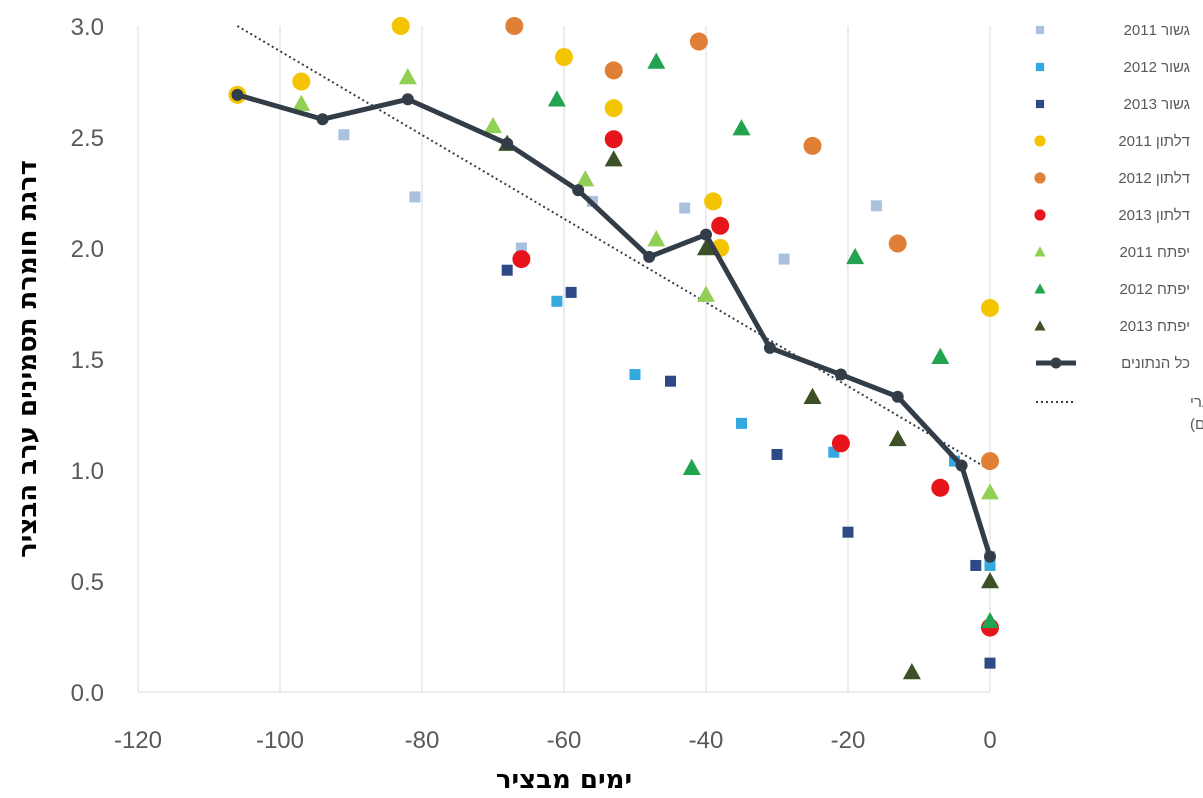  I want to click on legend-mean-marker, so click(1056, 363).